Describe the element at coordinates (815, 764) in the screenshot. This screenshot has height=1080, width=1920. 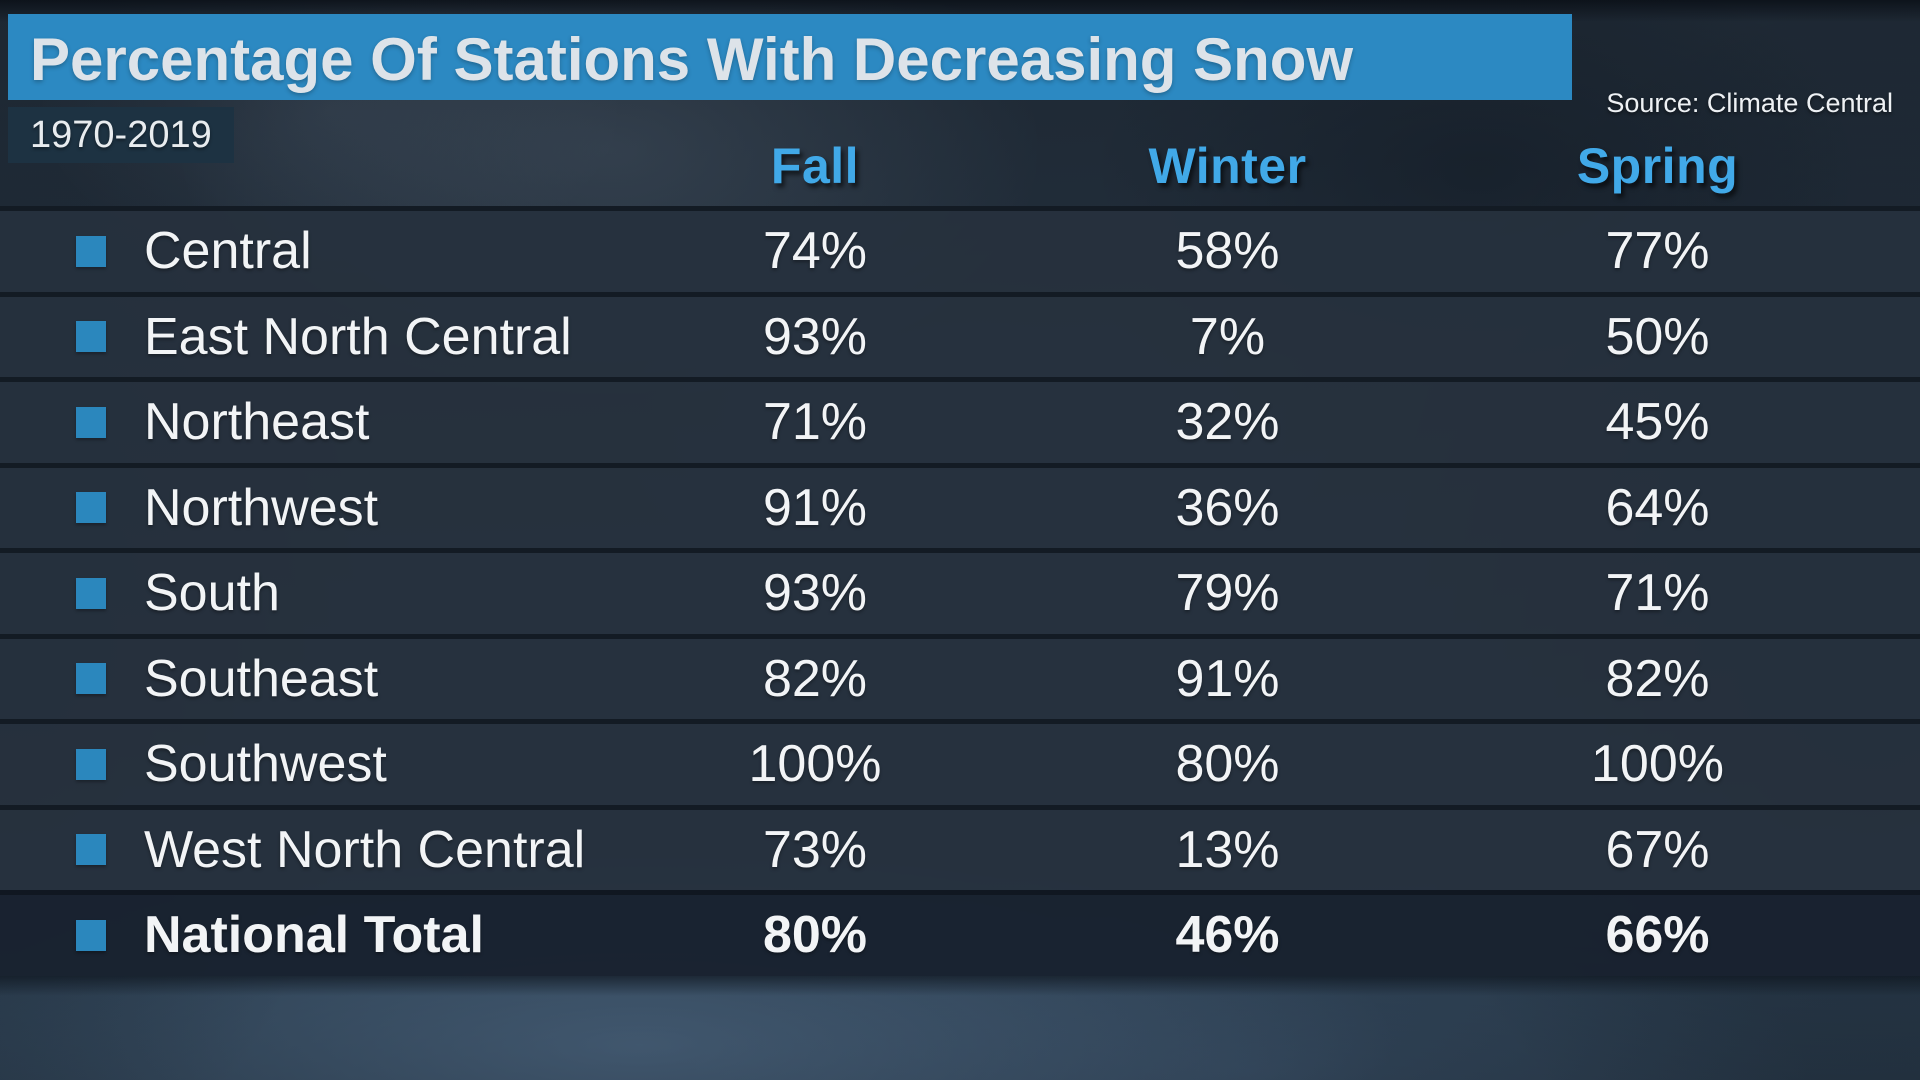
I see `value-fall: 100%` at that location.